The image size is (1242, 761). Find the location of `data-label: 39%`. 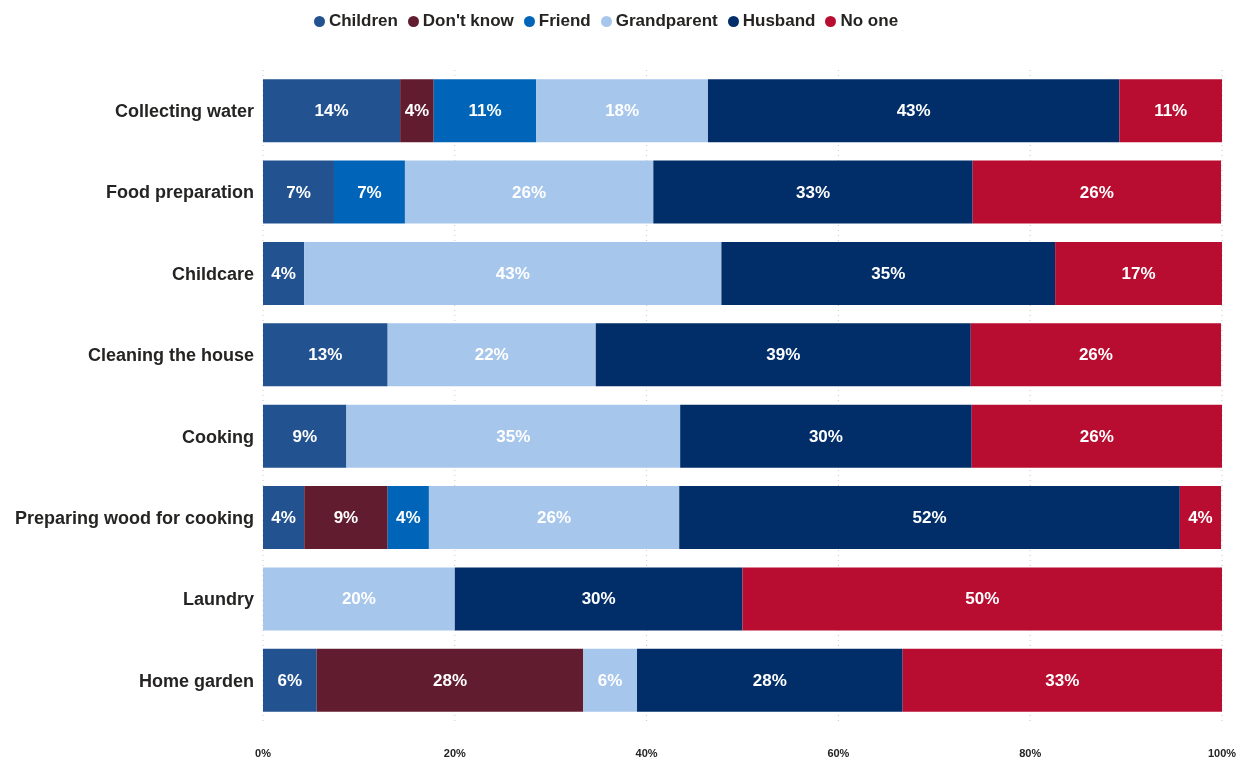

data-label: 39% is located at coordinates (783, 355).